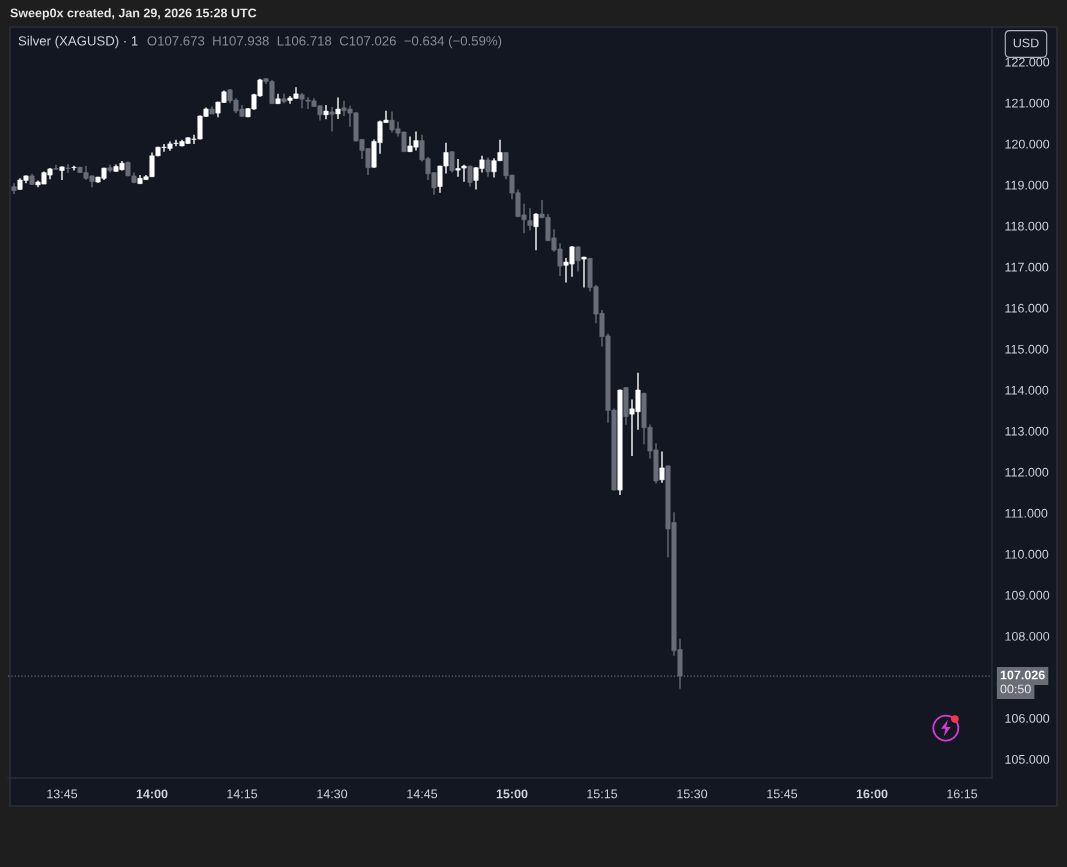  Describe the element at coordinates (1015, 689) in the screenshot. I see `text: 00:50` at that location.